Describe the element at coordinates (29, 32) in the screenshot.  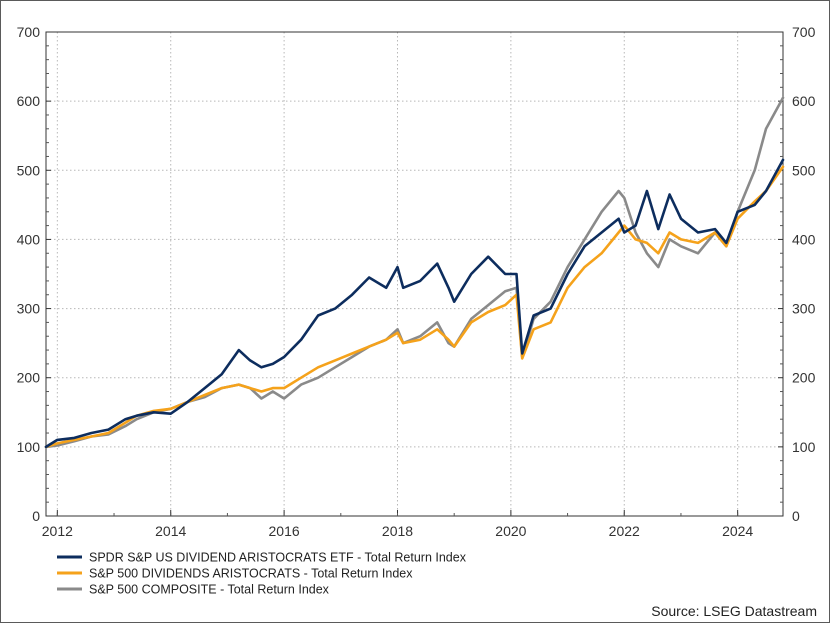
I see `y-tick-label-left: 700` at that location.